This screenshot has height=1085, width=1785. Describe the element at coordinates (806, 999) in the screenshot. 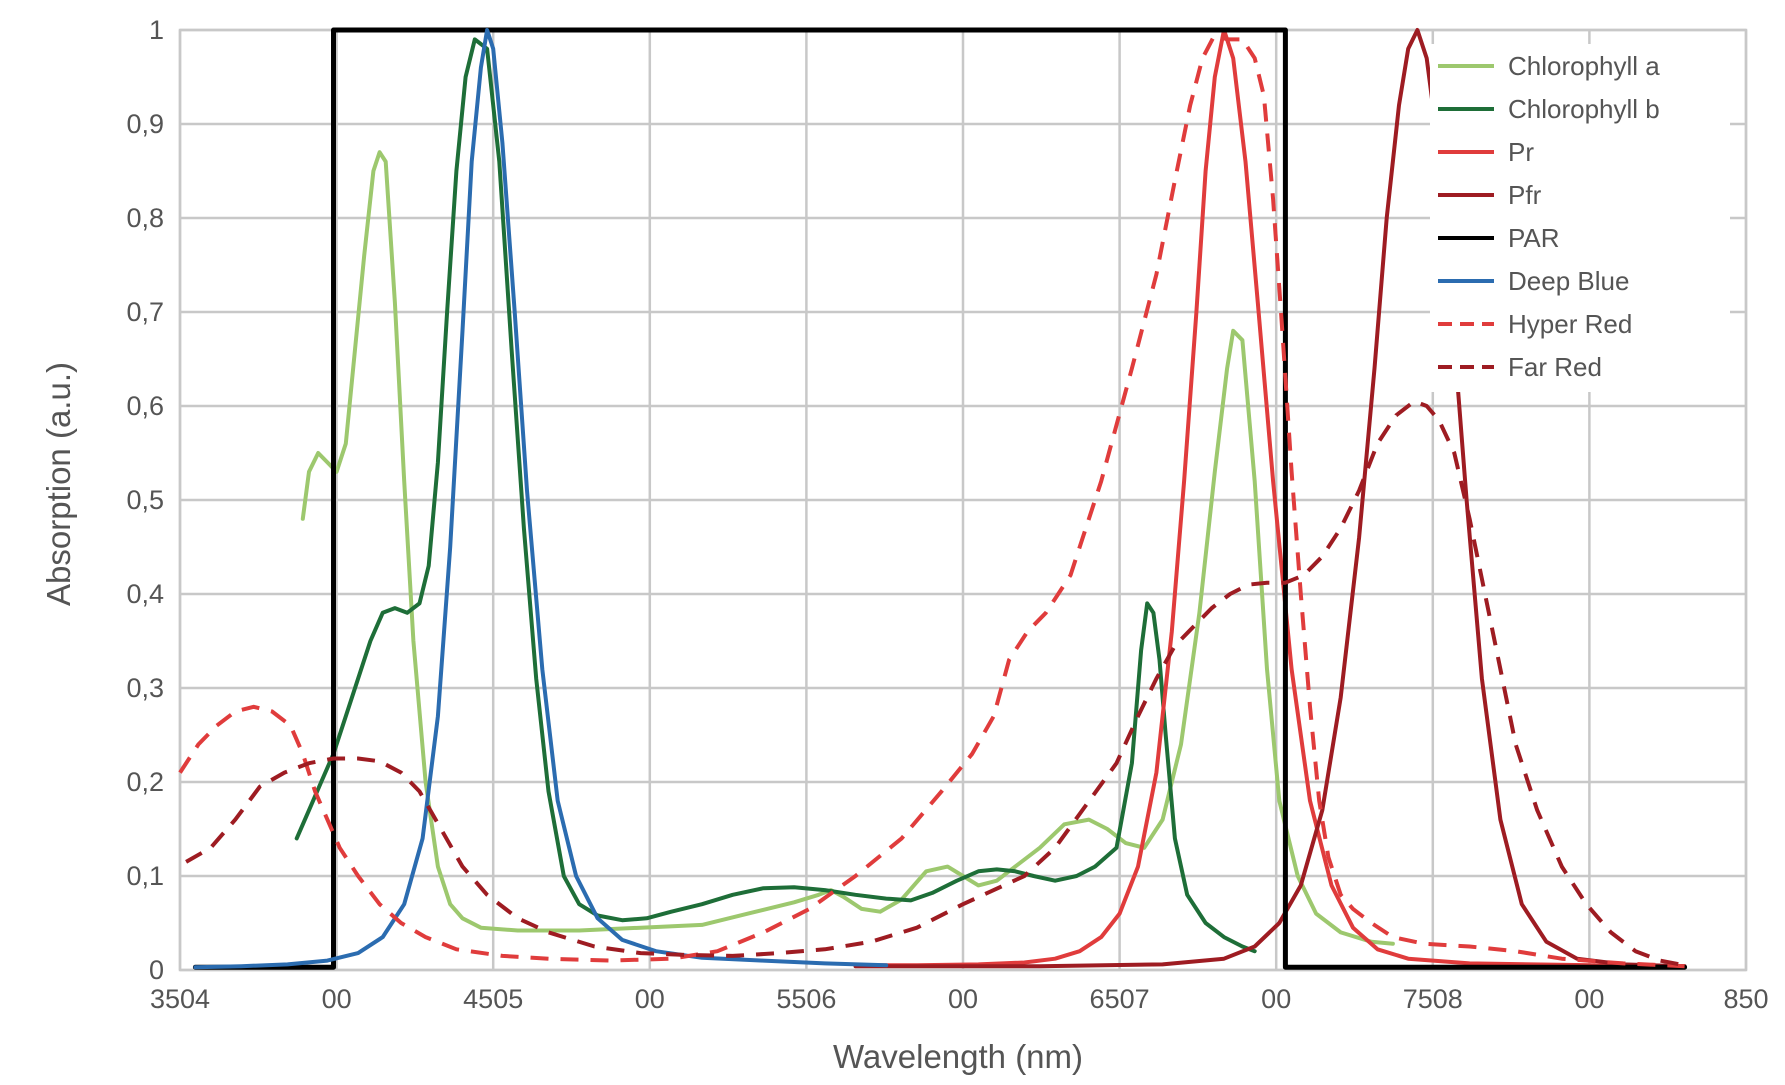

I see `x-tick-label: 5506` at that location.